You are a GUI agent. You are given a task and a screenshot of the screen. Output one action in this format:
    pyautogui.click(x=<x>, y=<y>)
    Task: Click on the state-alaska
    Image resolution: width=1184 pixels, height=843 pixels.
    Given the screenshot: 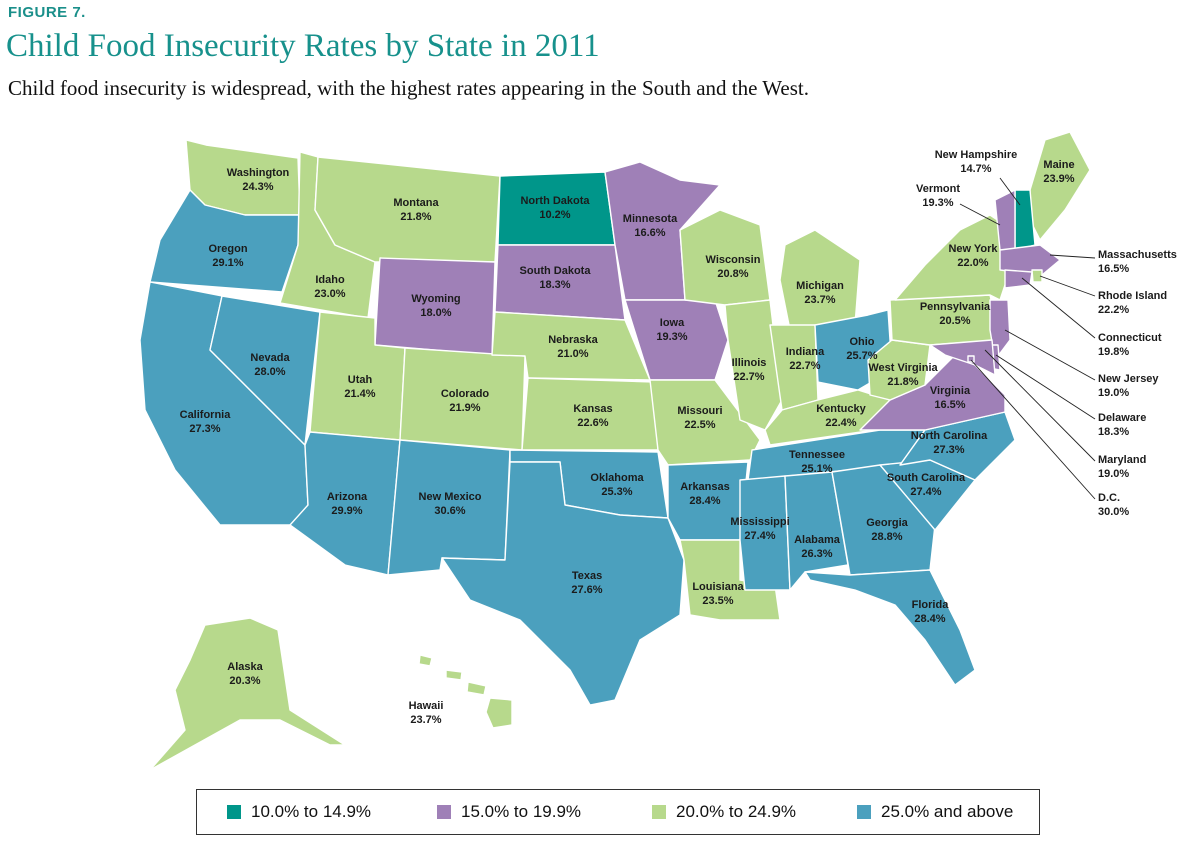 What is the action you would take?
    pyautogui.click(x=247, y=694)
    